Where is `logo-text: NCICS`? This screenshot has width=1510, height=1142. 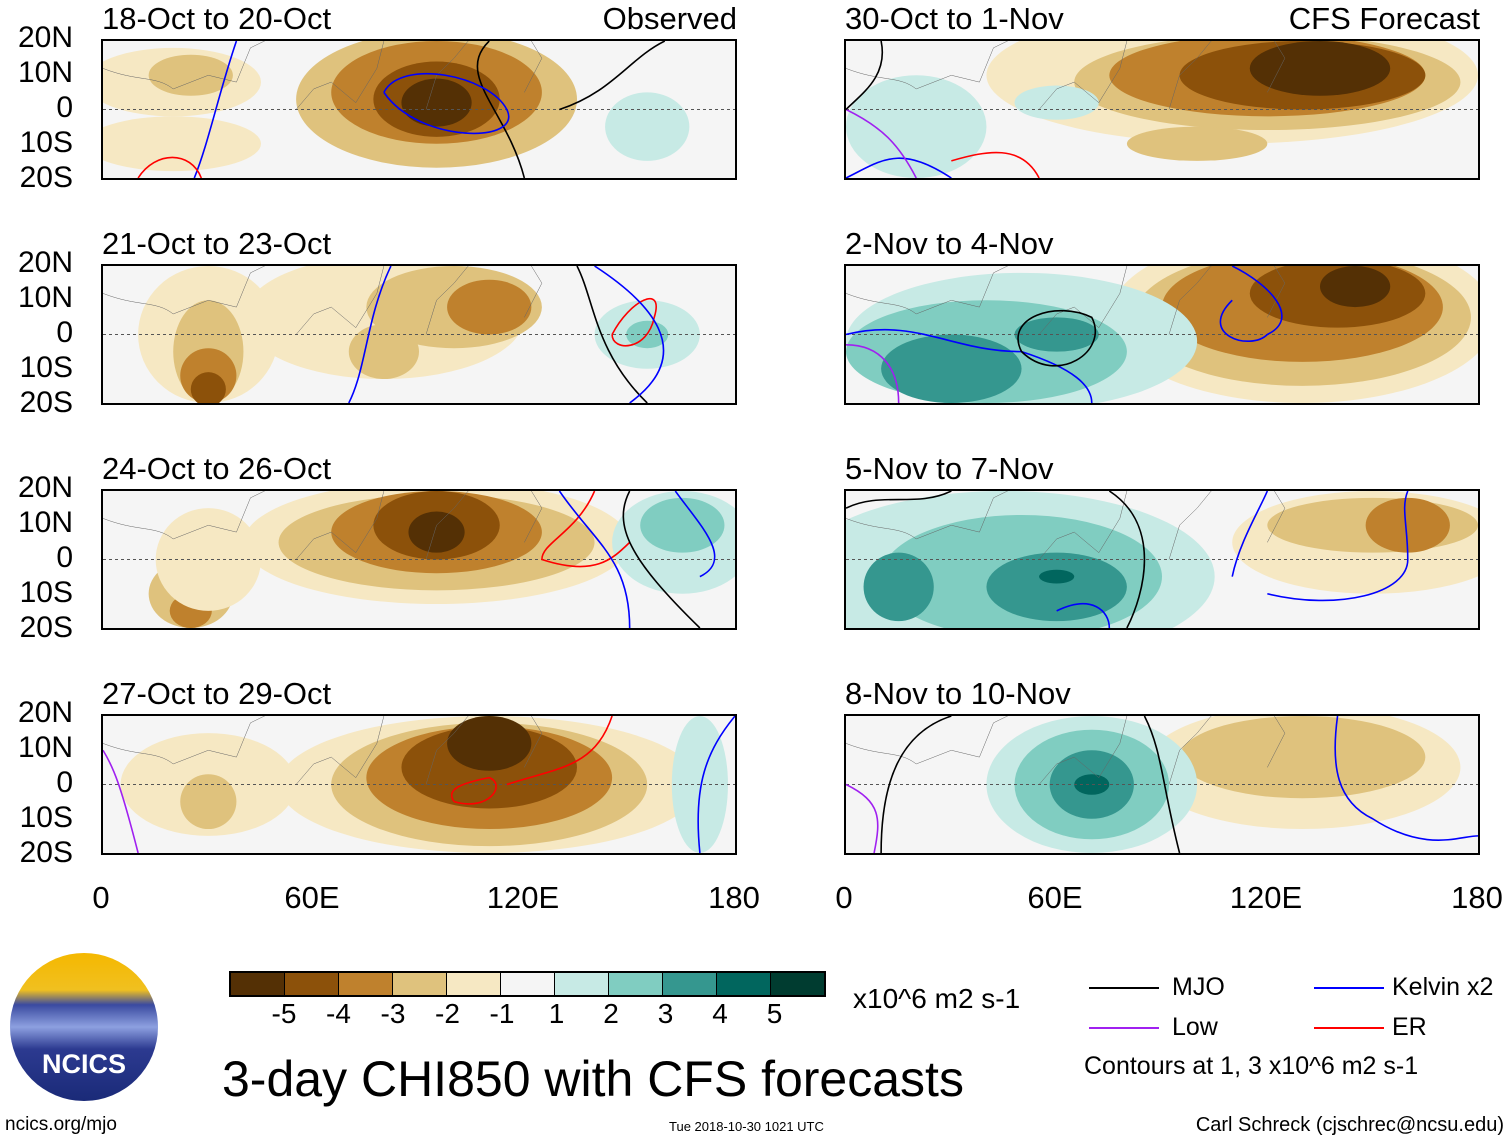
logo-text: NCICS is located at coordinates (83, 1064).